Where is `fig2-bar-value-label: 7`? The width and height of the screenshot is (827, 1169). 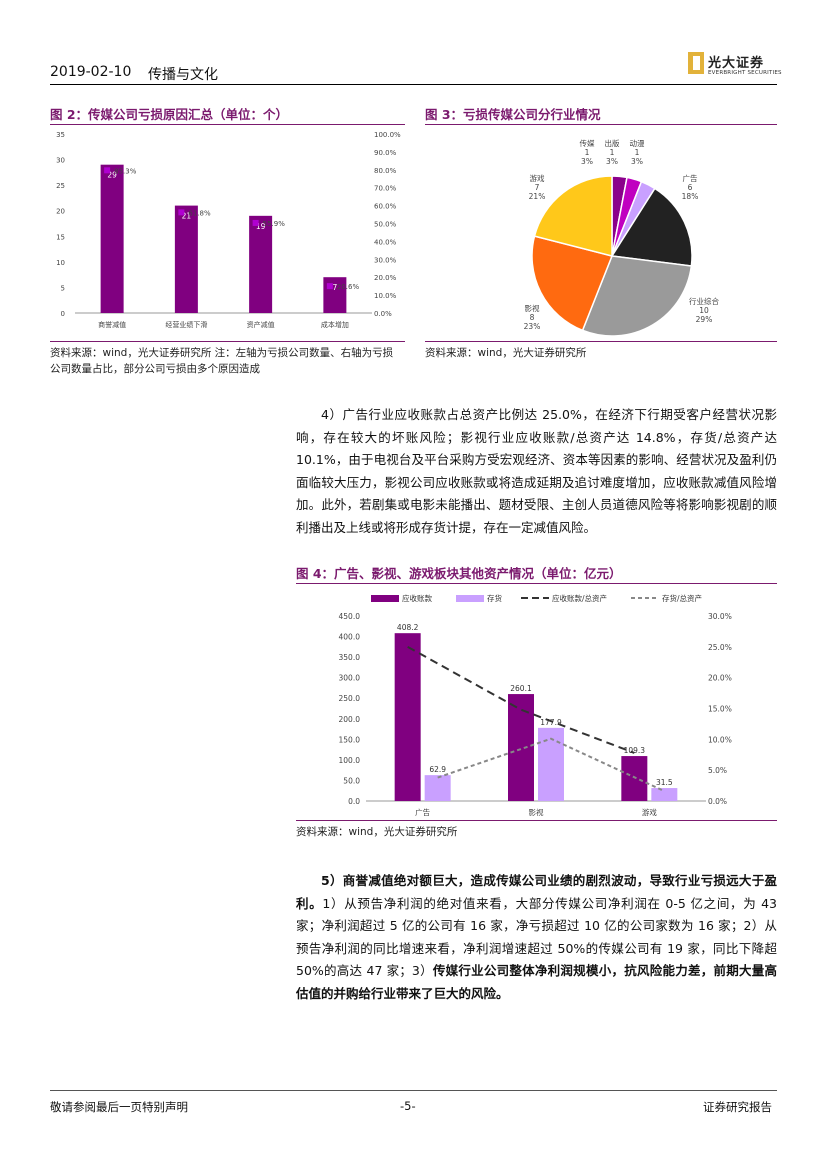
fig2-bar-value-label: 7 is located at coordinates (334, 287).